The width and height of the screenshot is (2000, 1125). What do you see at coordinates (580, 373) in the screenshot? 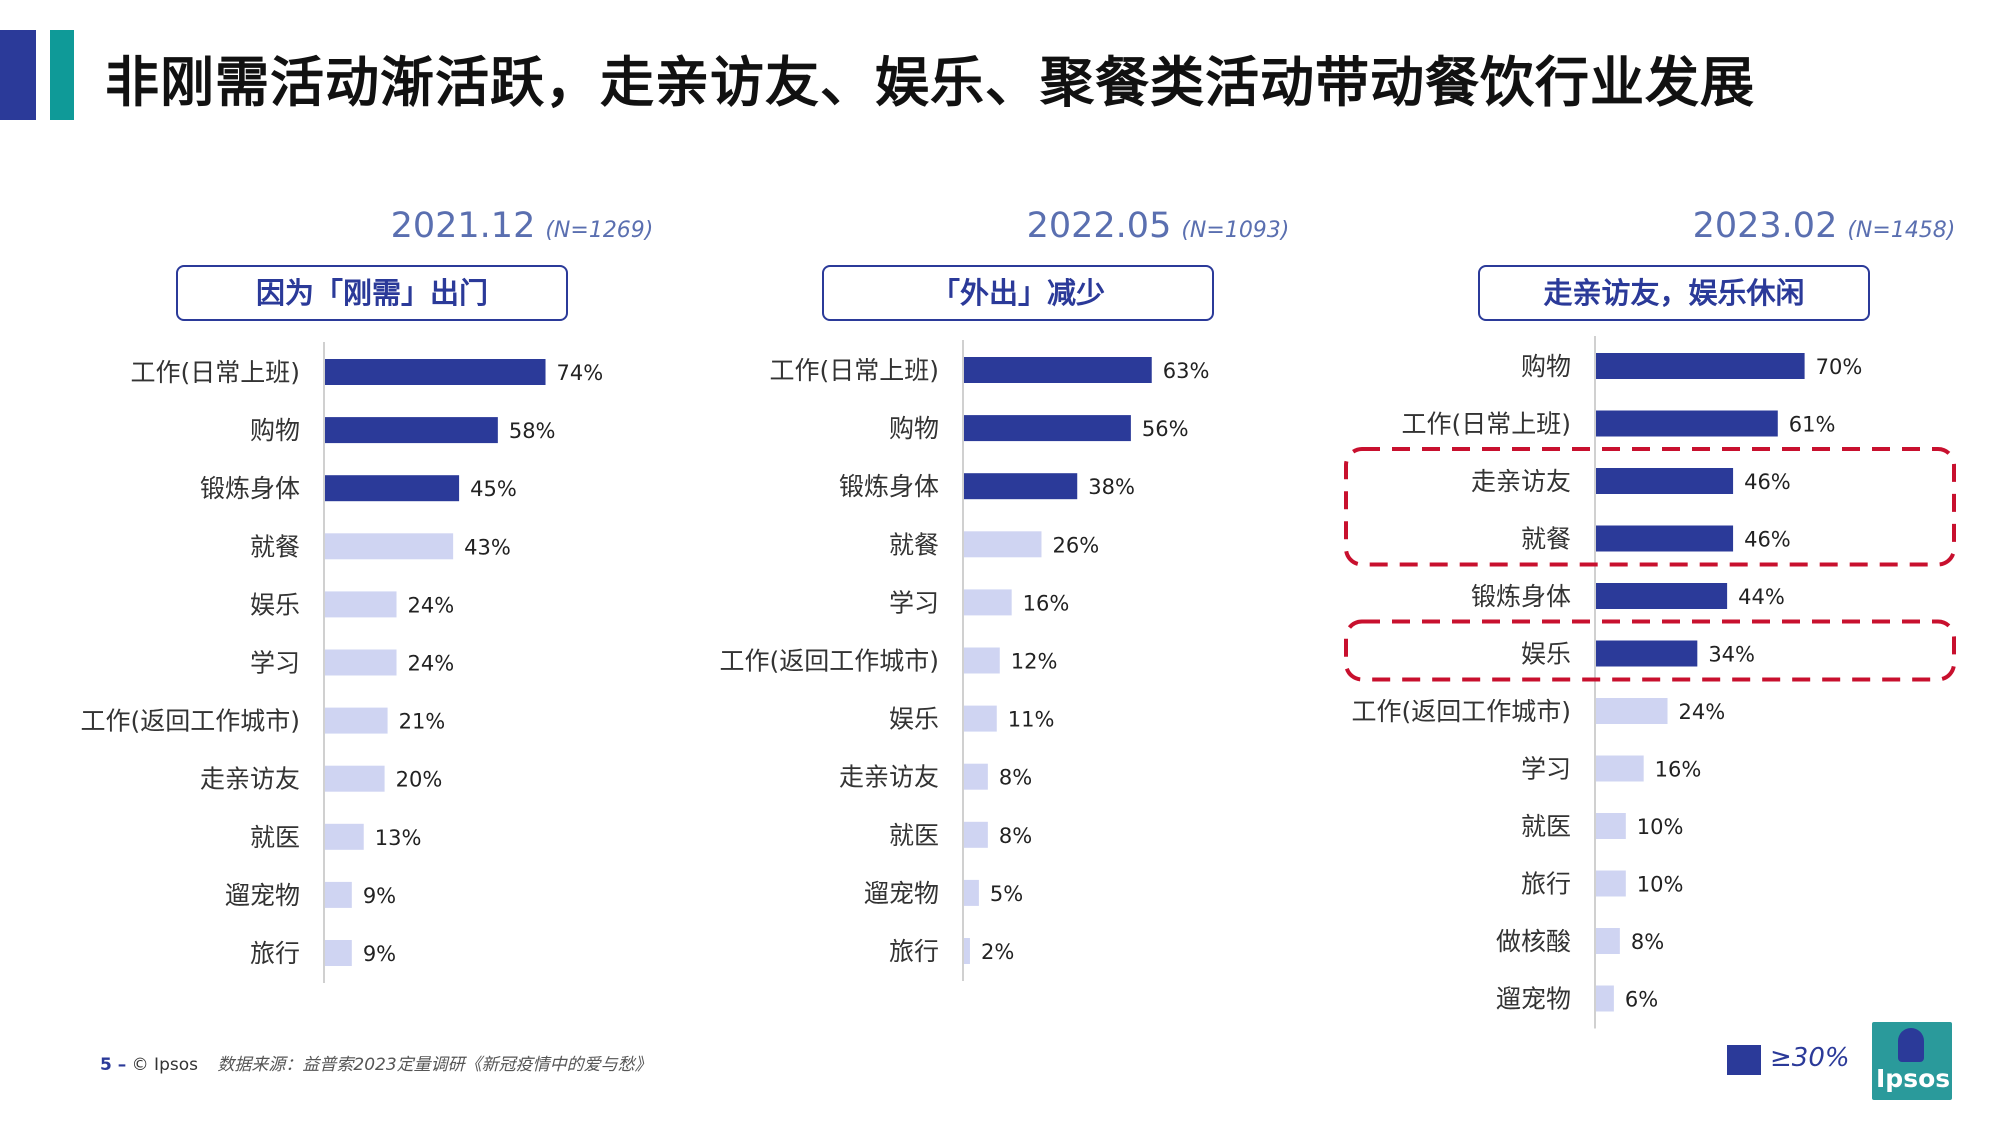
I see `panel-1-value-label: 74%` at bounding box center [580, 373].